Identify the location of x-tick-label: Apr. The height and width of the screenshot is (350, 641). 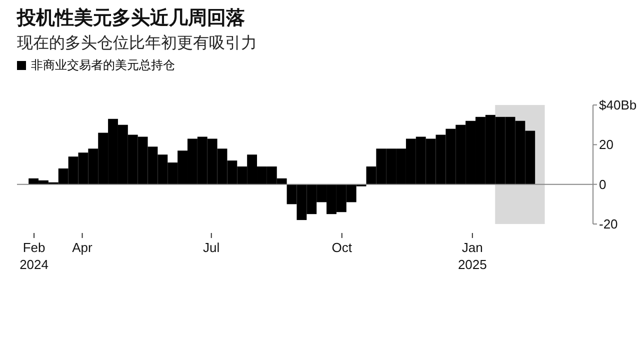
(83, 247).